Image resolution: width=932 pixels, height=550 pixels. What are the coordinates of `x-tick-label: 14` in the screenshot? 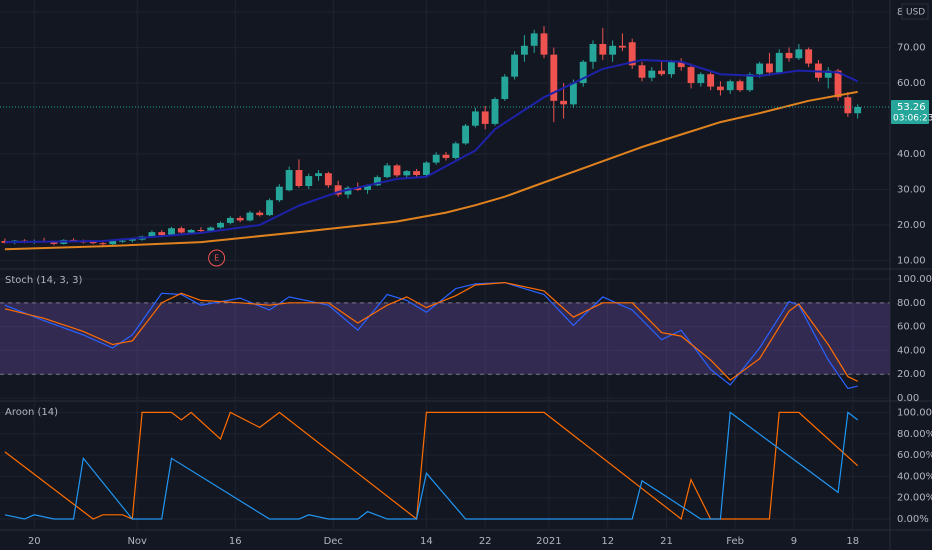 It's located at (426, 541).